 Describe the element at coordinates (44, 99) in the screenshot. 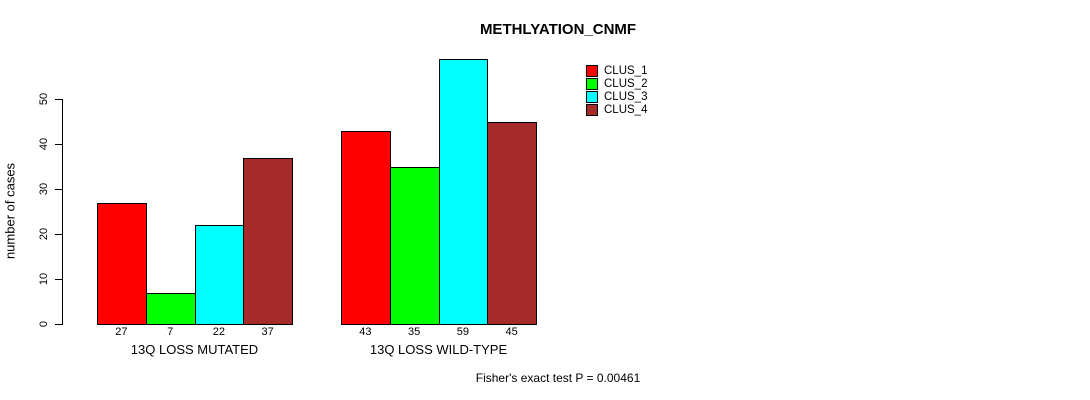

I see `y-tick-label: 50` at that location.